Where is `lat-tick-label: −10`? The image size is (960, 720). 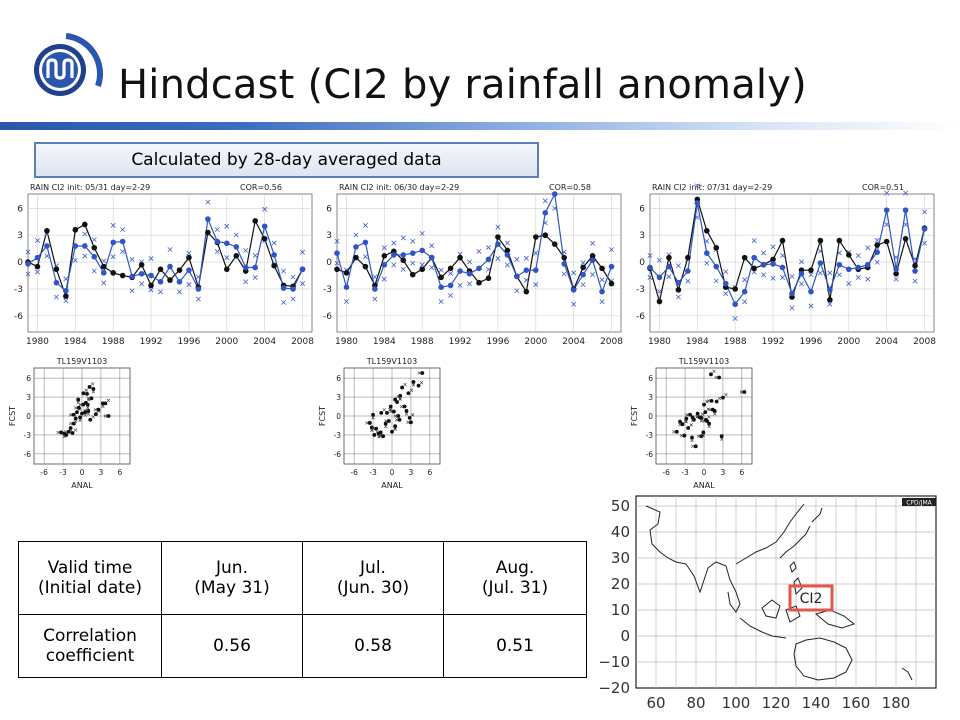 lat-tick-label: −10 is located at coordinates (614, 662).